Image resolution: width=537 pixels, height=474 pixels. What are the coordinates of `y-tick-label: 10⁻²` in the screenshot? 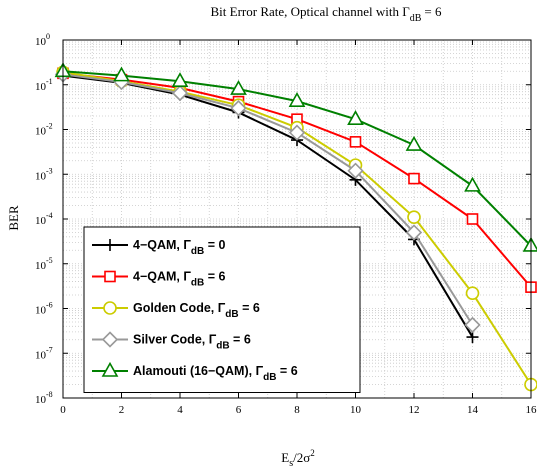 It's located at (44, 130).